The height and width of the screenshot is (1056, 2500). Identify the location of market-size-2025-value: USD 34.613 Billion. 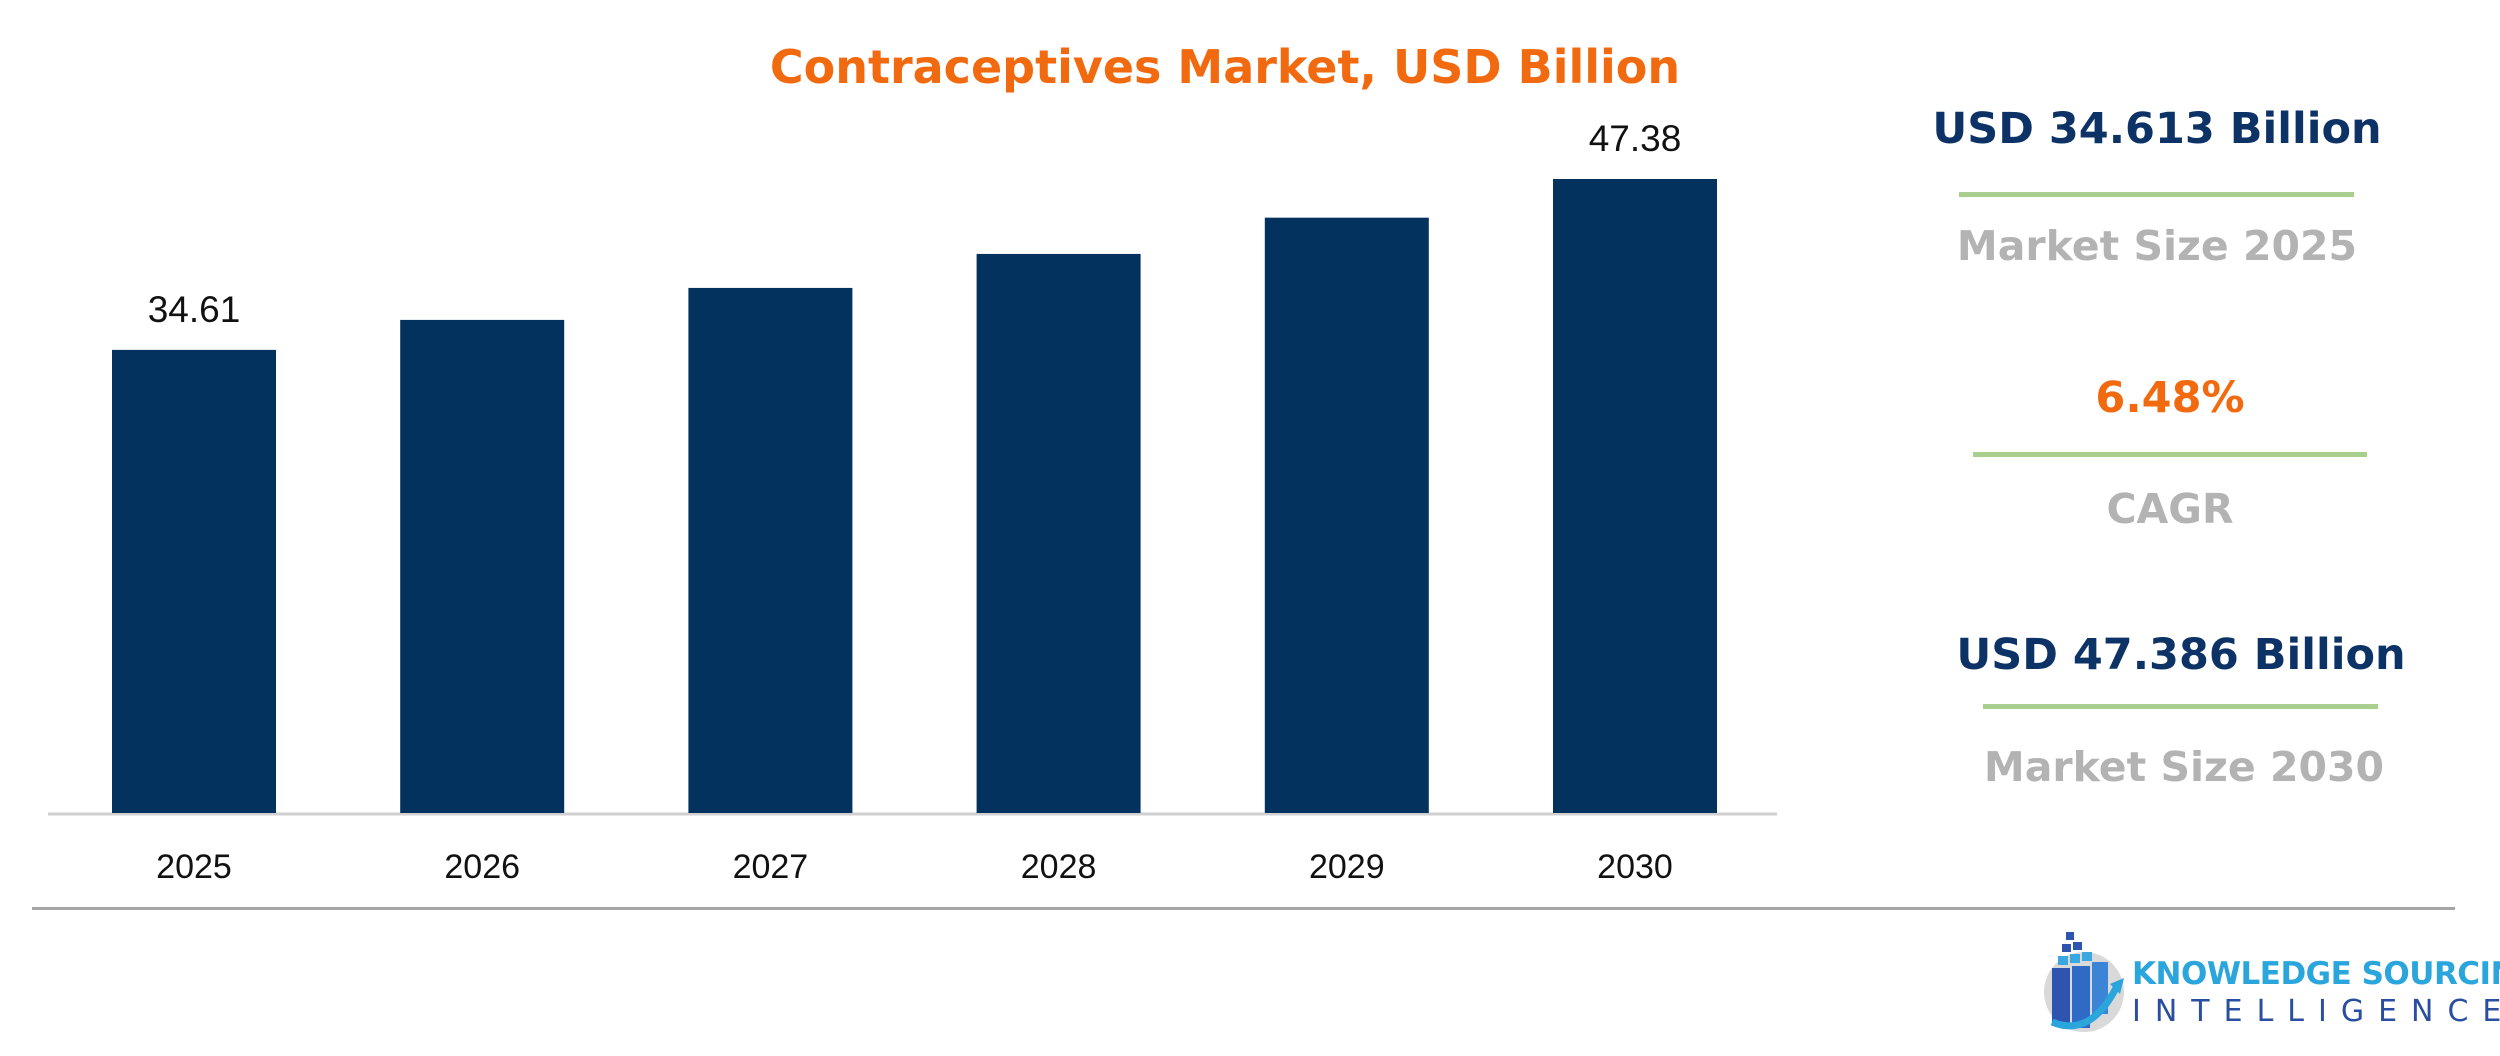
(2157, 129).